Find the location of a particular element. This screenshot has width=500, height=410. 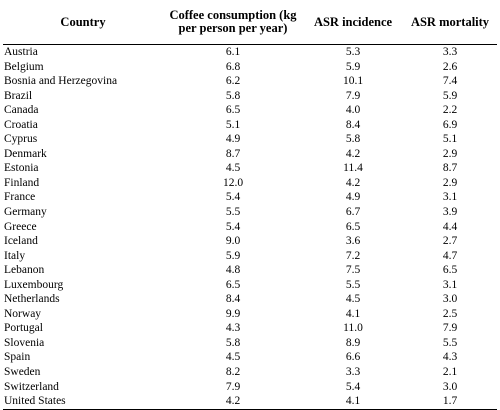

cell-country: Luxembourg is located at coordinates (34, 284).